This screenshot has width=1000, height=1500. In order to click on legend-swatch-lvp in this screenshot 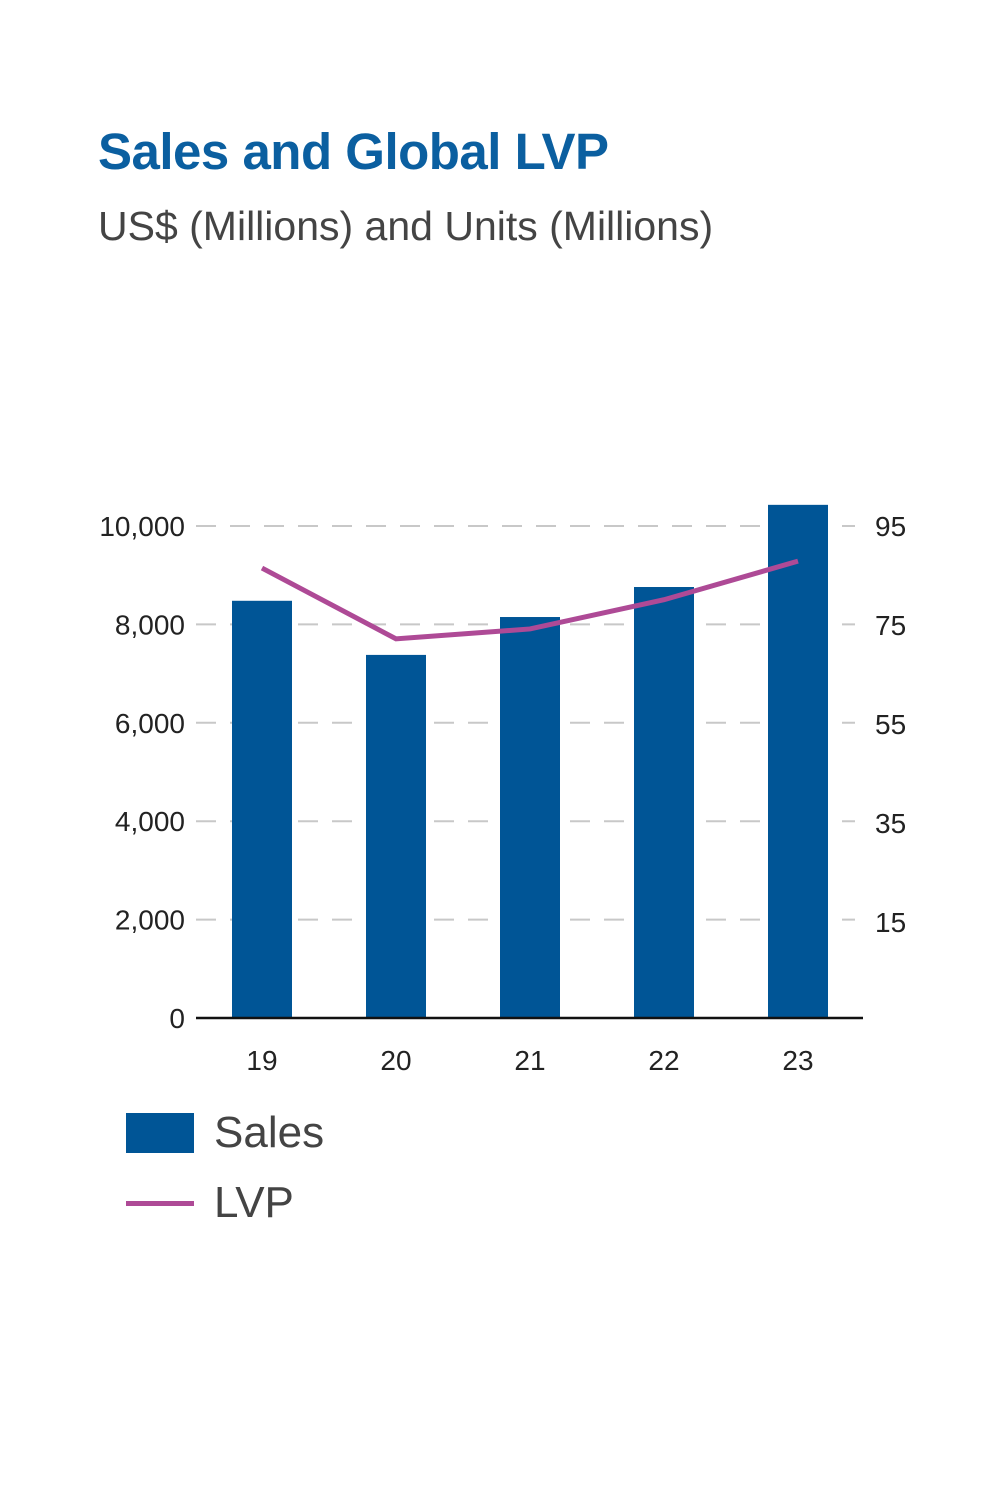, I will do `click(160, 1203)`.